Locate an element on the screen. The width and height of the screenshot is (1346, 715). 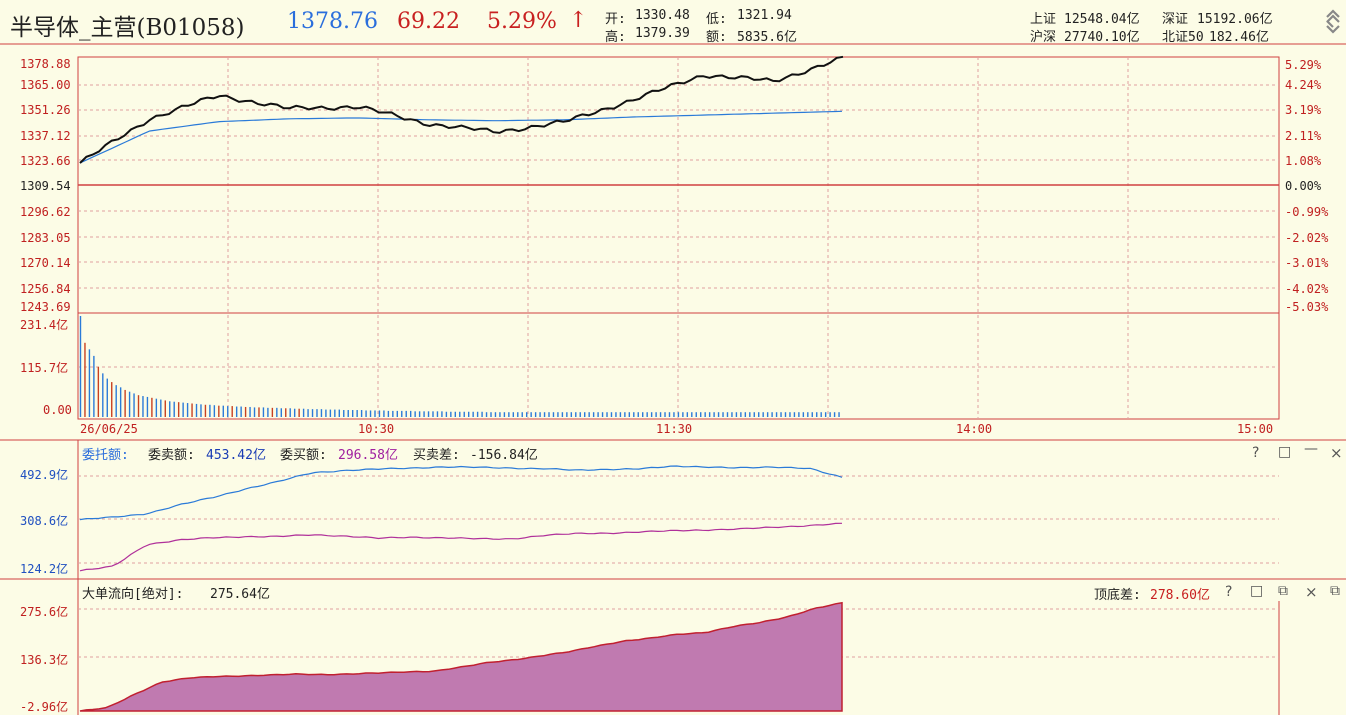
pct-tick: -5.03% is located at coordinates (1307, 307).